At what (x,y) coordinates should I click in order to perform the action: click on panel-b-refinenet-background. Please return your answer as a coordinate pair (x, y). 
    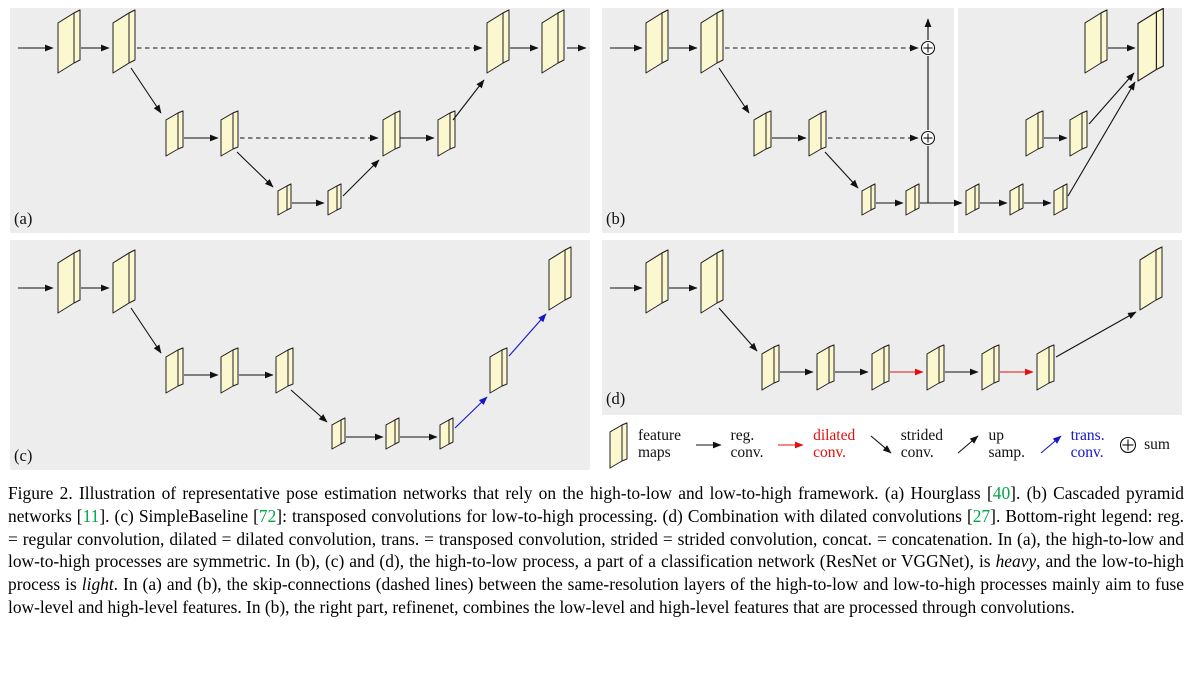
    Looking at the image, I should click on (1070, 120).